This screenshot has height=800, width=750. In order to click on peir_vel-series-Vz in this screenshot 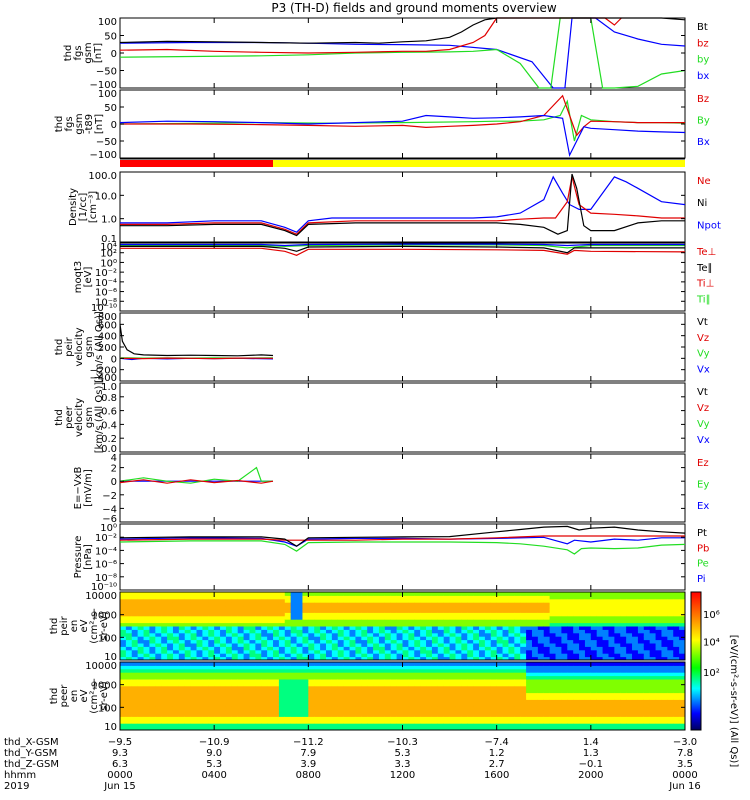, I will do `click(196, 358)`.